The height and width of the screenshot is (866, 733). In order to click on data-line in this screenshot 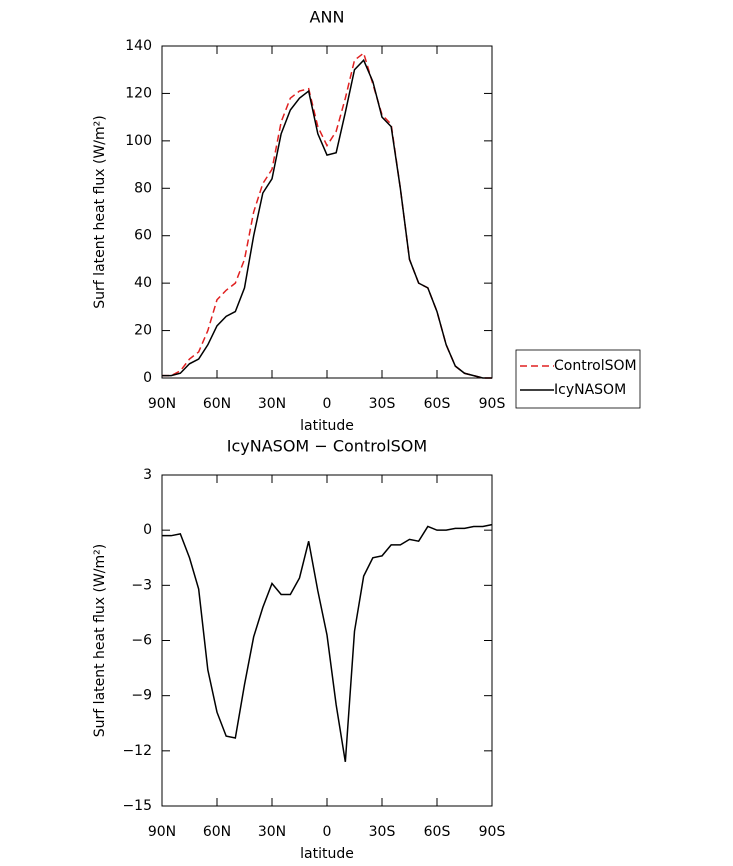, I will do `click(327, 642)`.